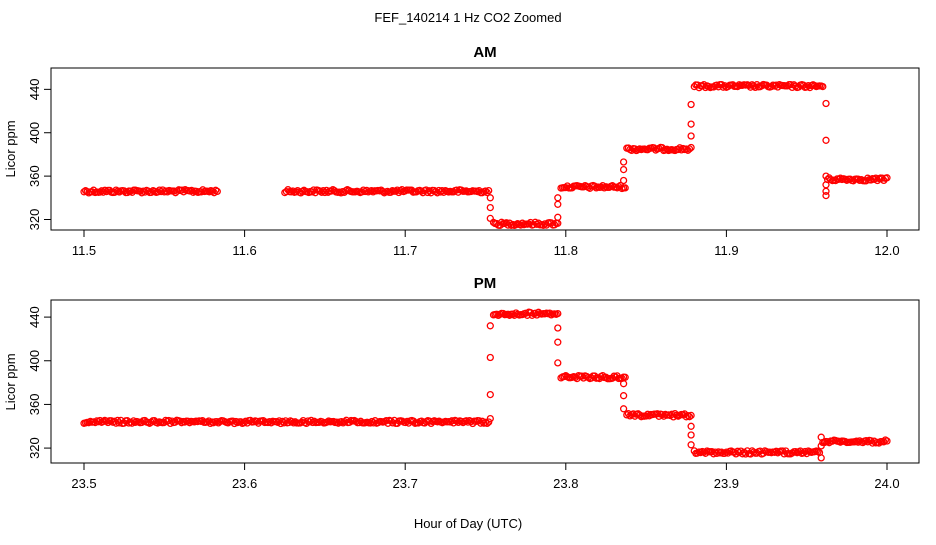  Describe the element at coordinates (34, 176) in the screenshot. I see `am-y-tick-label: 360` at that location.